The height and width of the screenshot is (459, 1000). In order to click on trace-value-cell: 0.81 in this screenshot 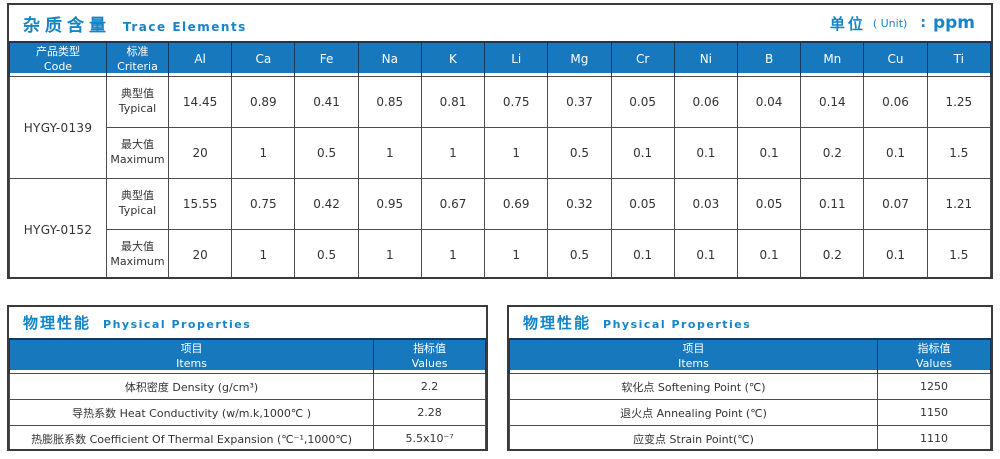, I will do `click(453, 102)`.